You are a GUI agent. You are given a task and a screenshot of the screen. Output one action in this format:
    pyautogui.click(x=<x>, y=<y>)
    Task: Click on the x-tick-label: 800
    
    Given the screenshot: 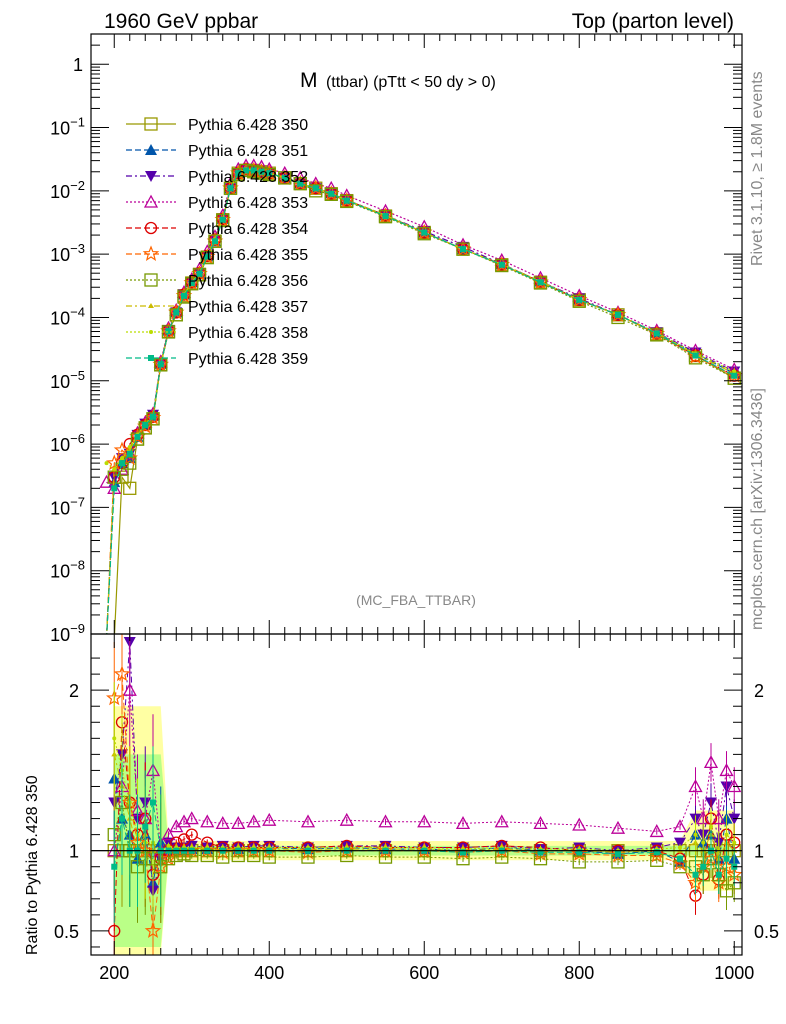 What is the action you would take?
    pyautogui.click(x=579, y=973)
    